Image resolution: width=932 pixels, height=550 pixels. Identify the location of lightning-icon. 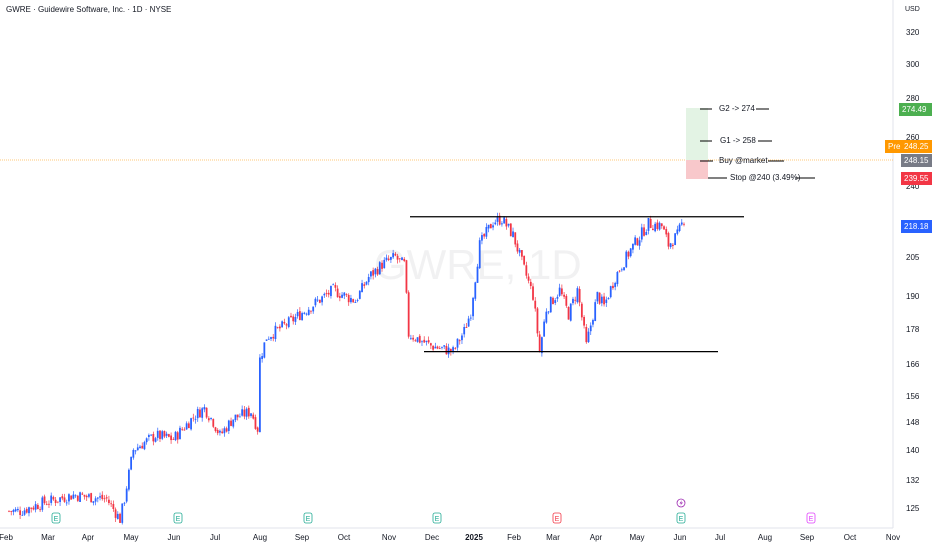
(681, 503).